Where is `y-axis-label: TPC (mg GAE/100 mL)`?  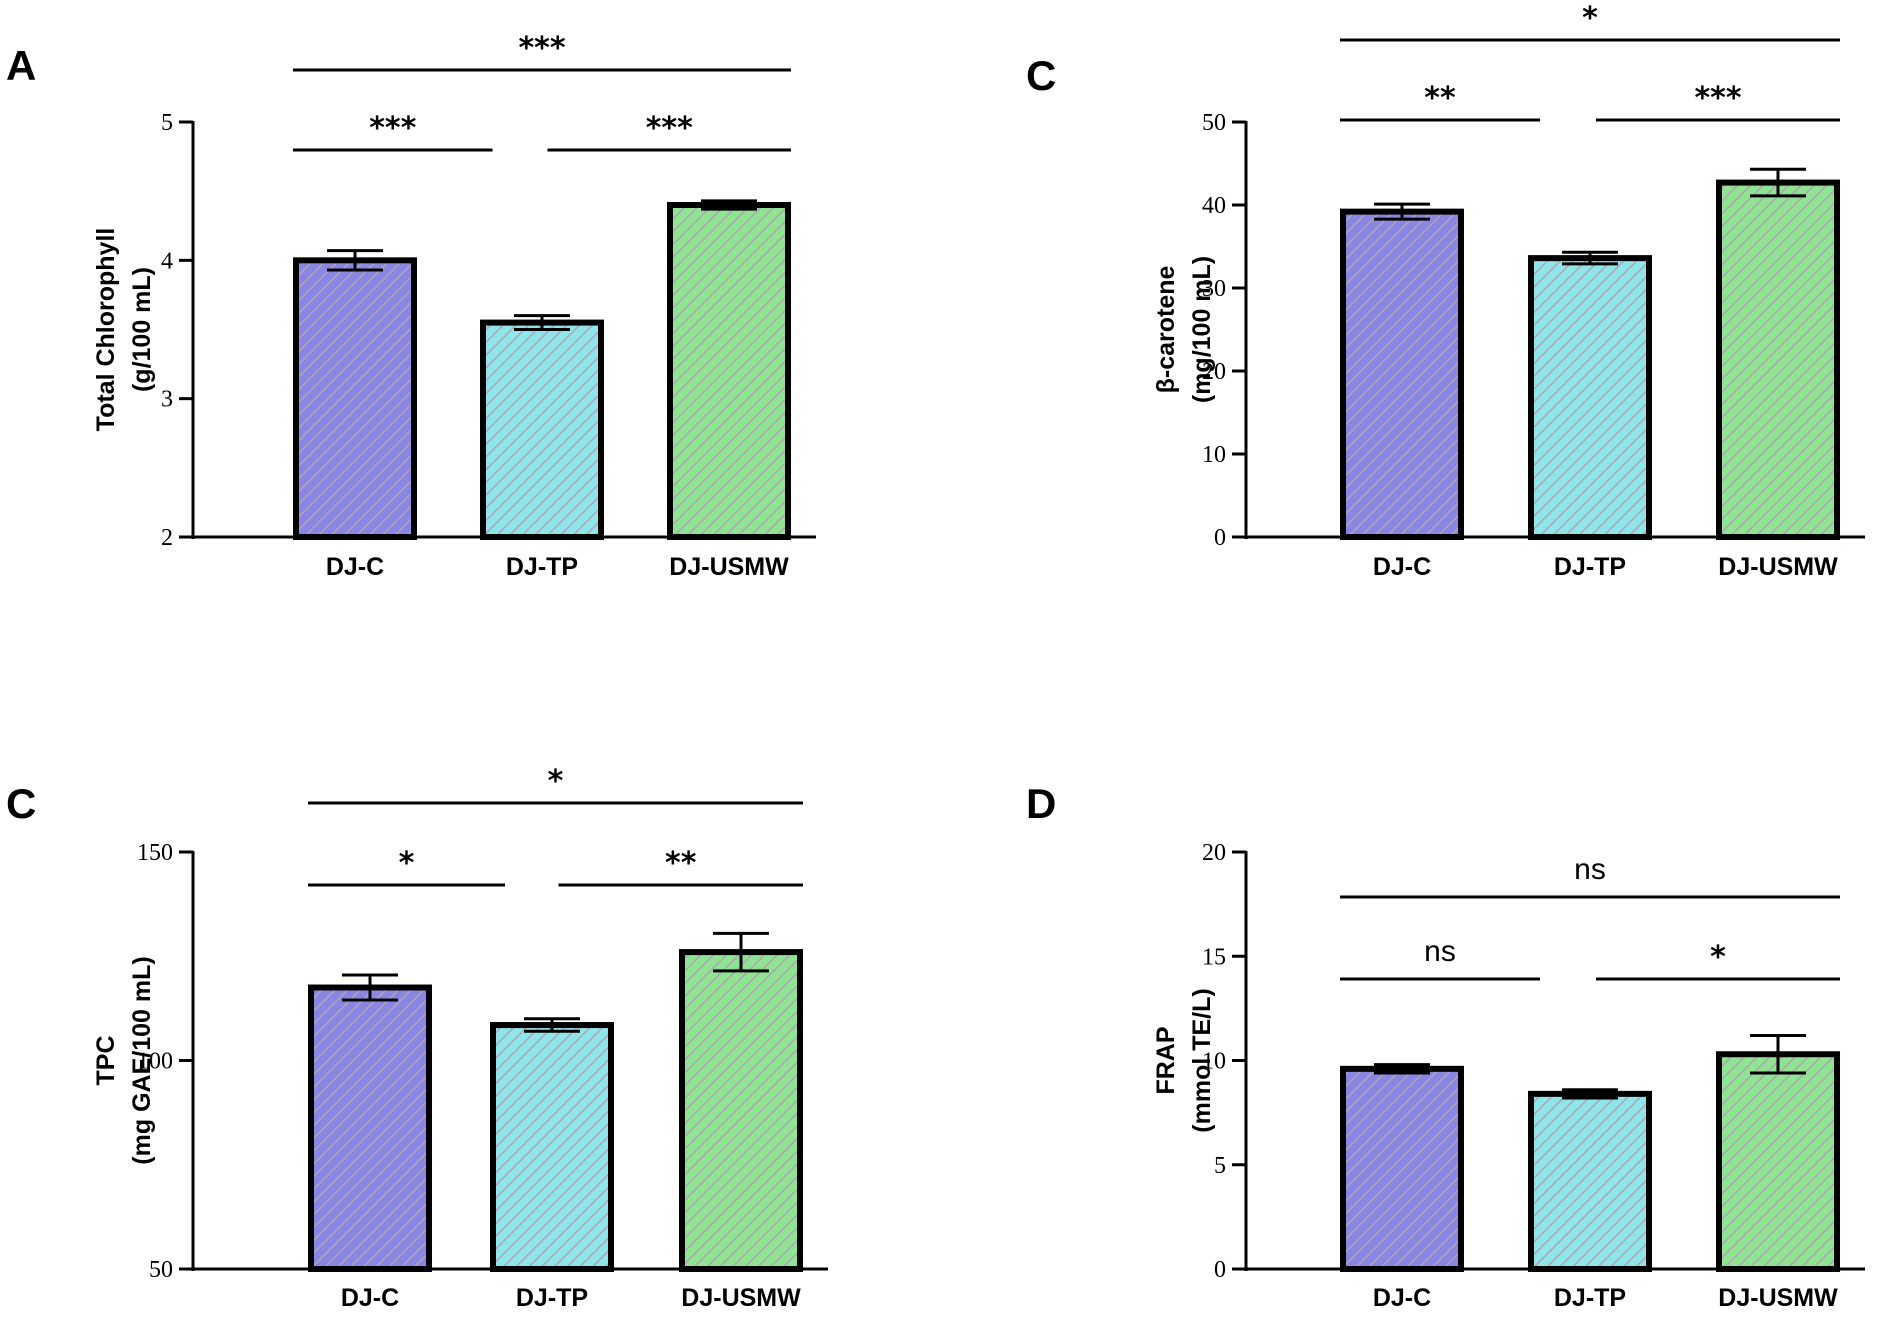 y-axis-label: TPC (mg GAE/100 mL) is located at coordinates (124, 1060).